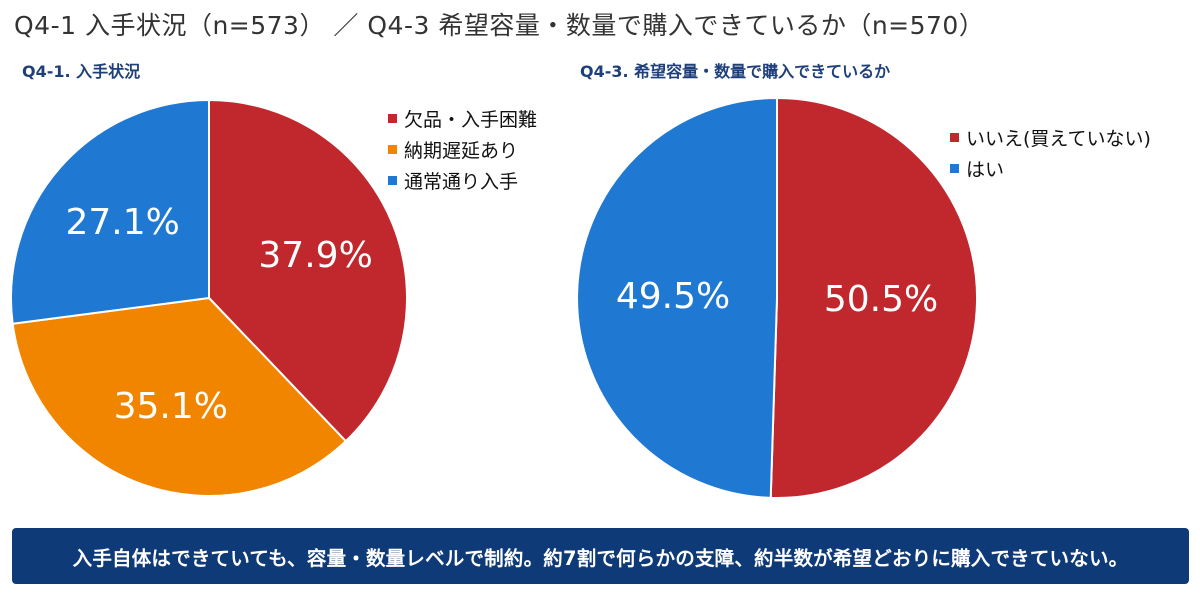  What do you see at coordinates (1050, 168) in the screenshot?
I see `legend-item-yes: はい` at bounding box center [1050, 168].